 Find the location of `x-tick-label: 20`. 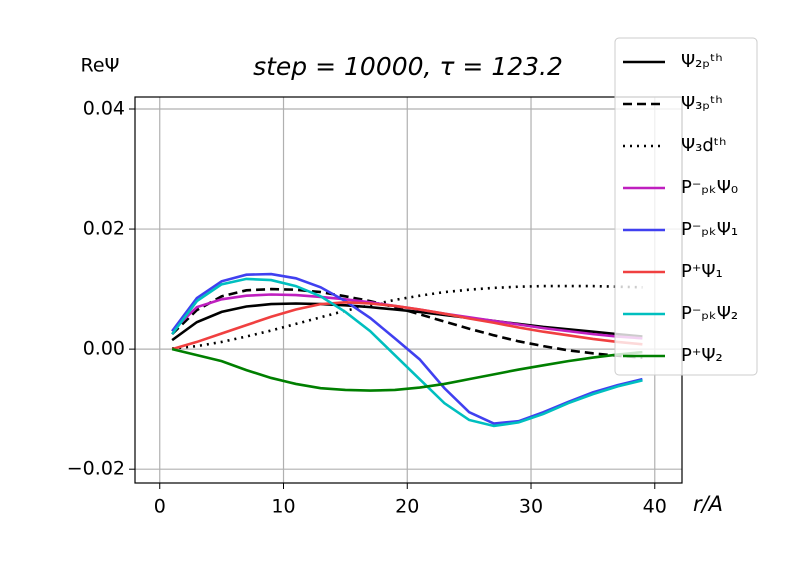

x-tick-label: 20 is located at coordinates (407, 507).